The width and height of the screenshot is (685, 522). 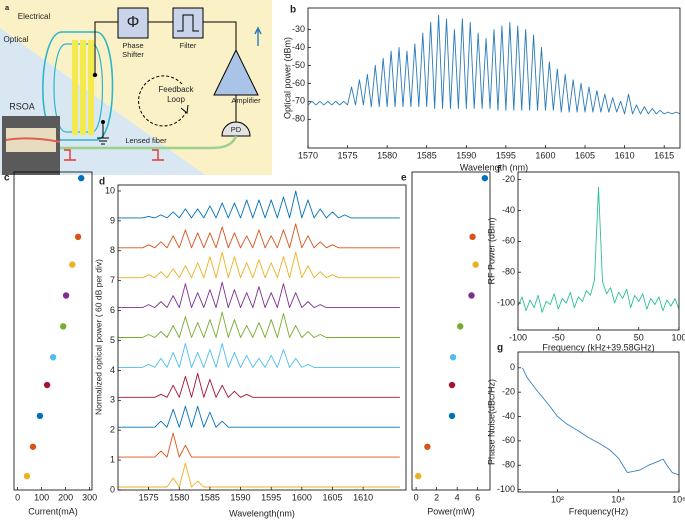 What do you see at coordinates (112, 400) in the screenshot?
I see `y-tick-label: 3` at bounding box center [112, 400].